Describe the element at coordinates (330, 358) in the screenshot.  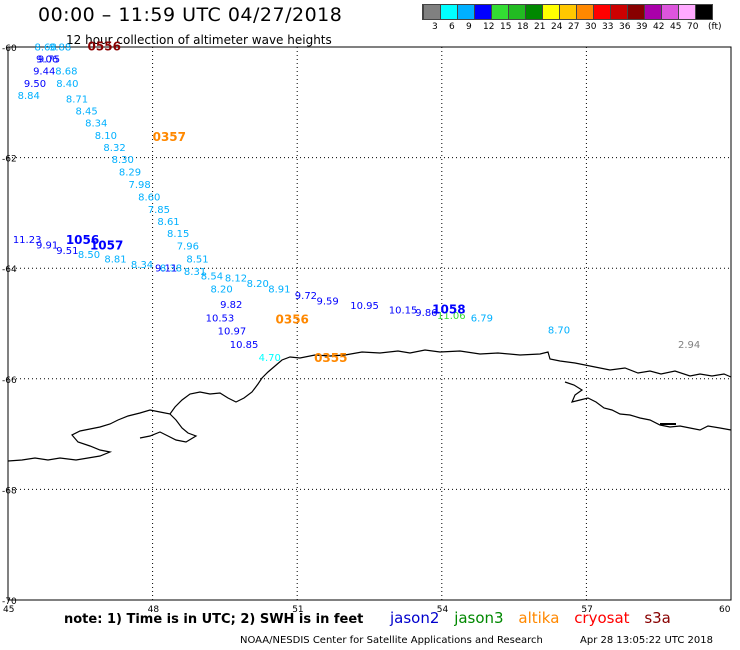
I see `pass-time-label: 0355` at that location.